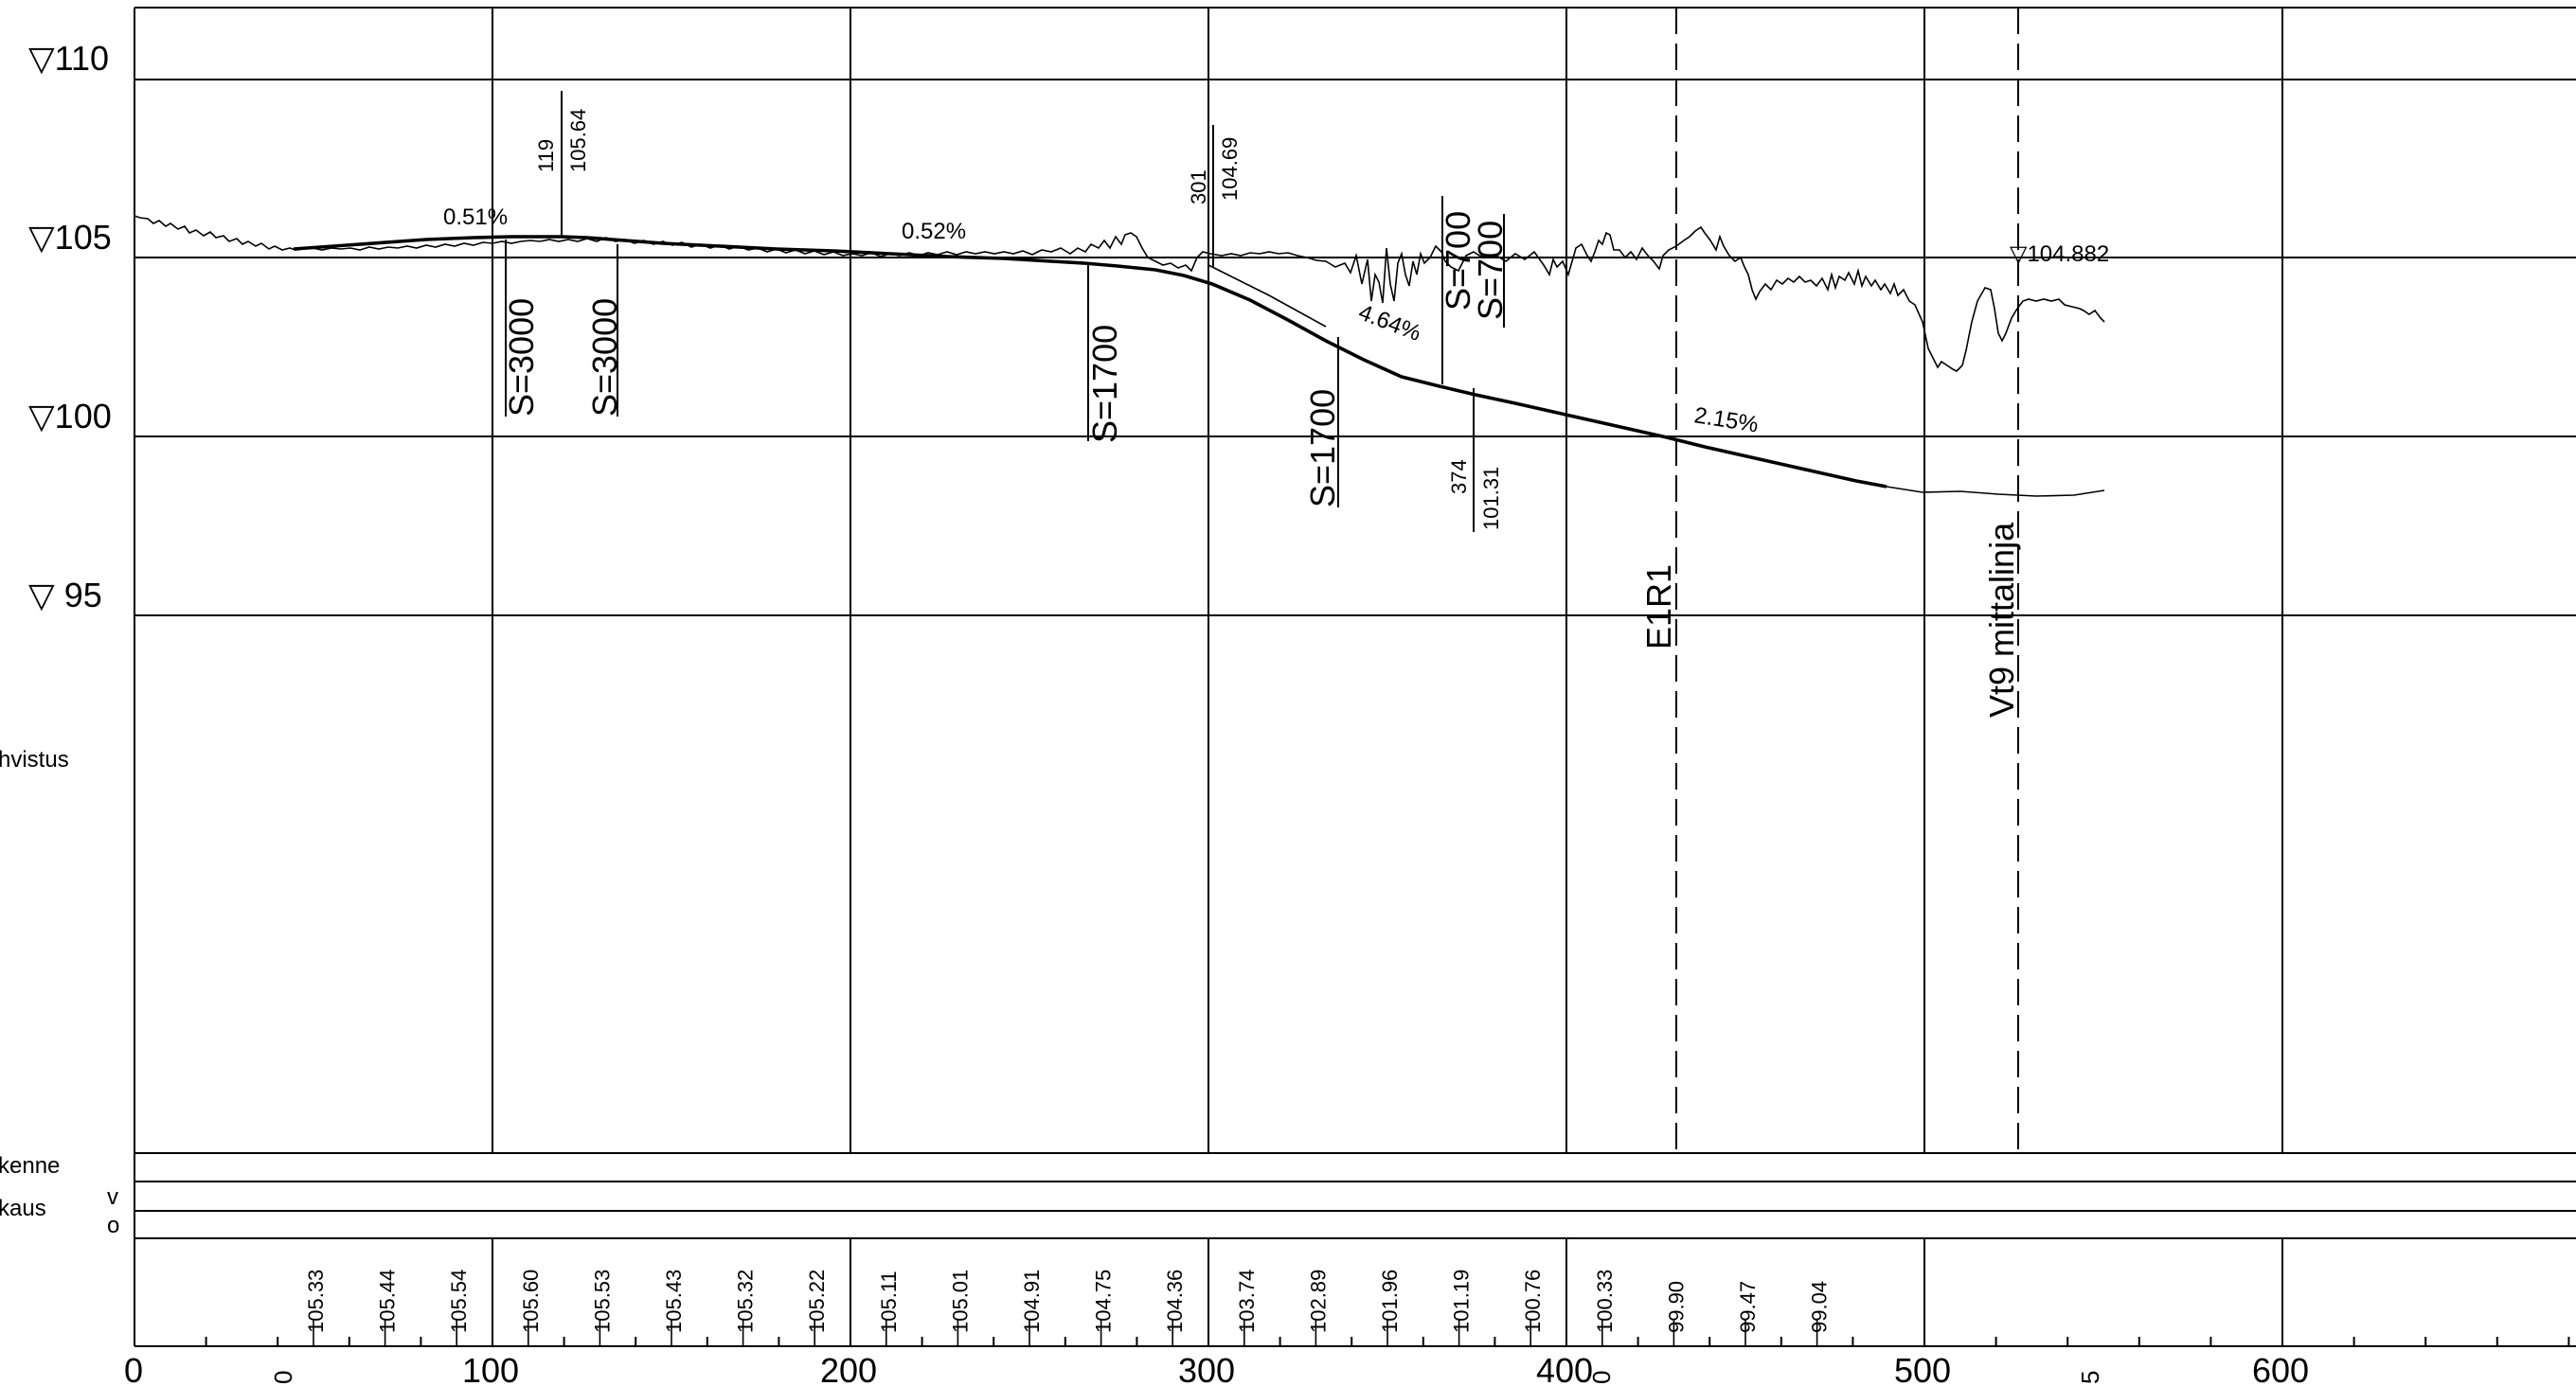 This screenshot has width=2576, height=1386. What do you see at coordinates (1206, 1368) in the screenshot?
I see `station-label-300: 300` at bounding box center [1206, 1368].